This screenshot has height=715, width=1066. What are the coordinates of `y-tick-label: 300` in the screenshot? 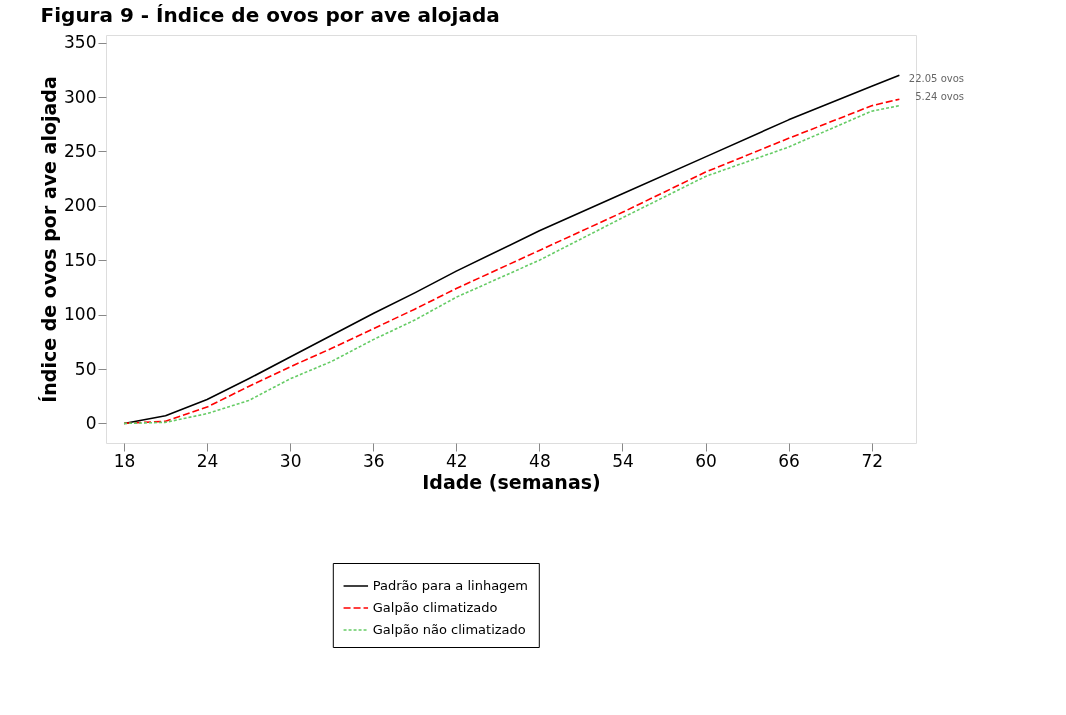 It's located at (80, 96).